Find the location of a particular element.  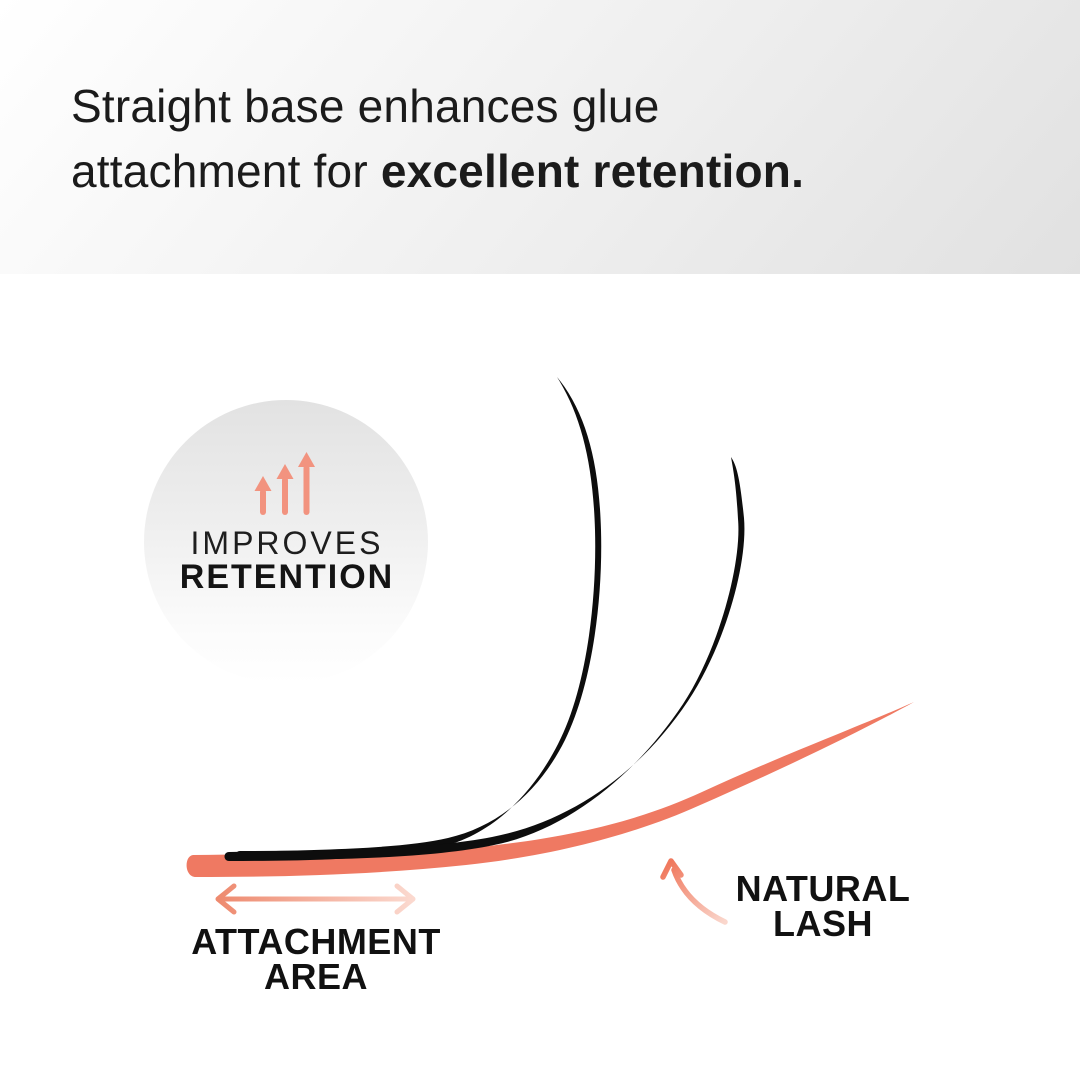

attachment-area-label: ATTACHMENT AREA is located at coordinates (316, 959).